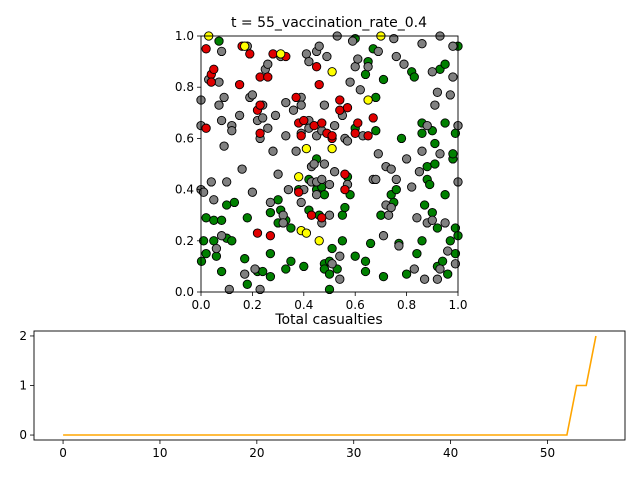 The image size is (640, 480). Describe the element at coordinates (26, 385) in the screenshot. I see `line-y-ticks: 0 1 2` at that location.